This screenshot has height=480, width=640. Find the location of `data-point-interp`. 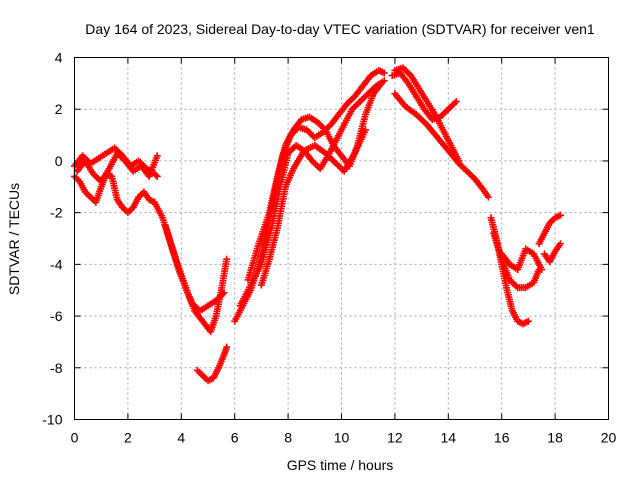

data-point-interp is located at coordinates (156, 175).